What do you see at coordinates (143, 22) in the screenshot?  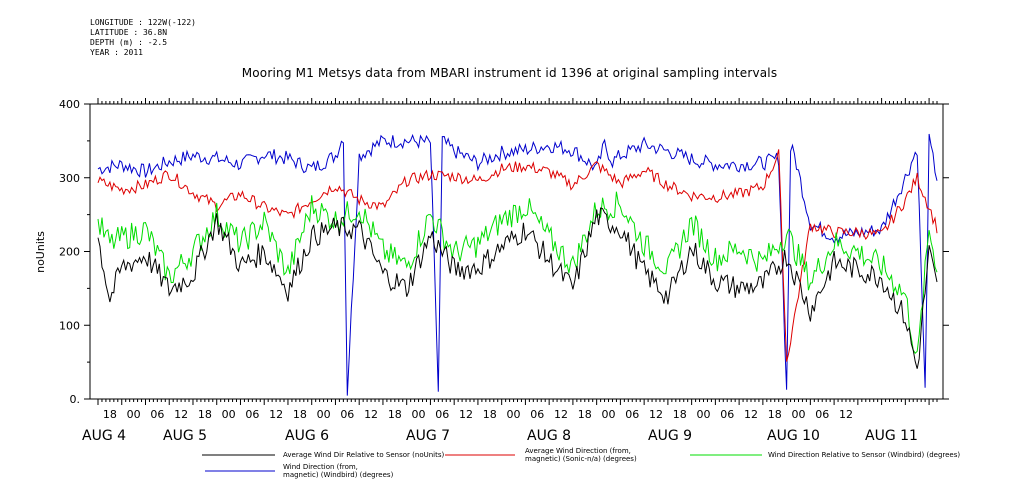 I see `meta-longitude: LONGITUDE : 122W(-122)` at bounding box center [143, 22].